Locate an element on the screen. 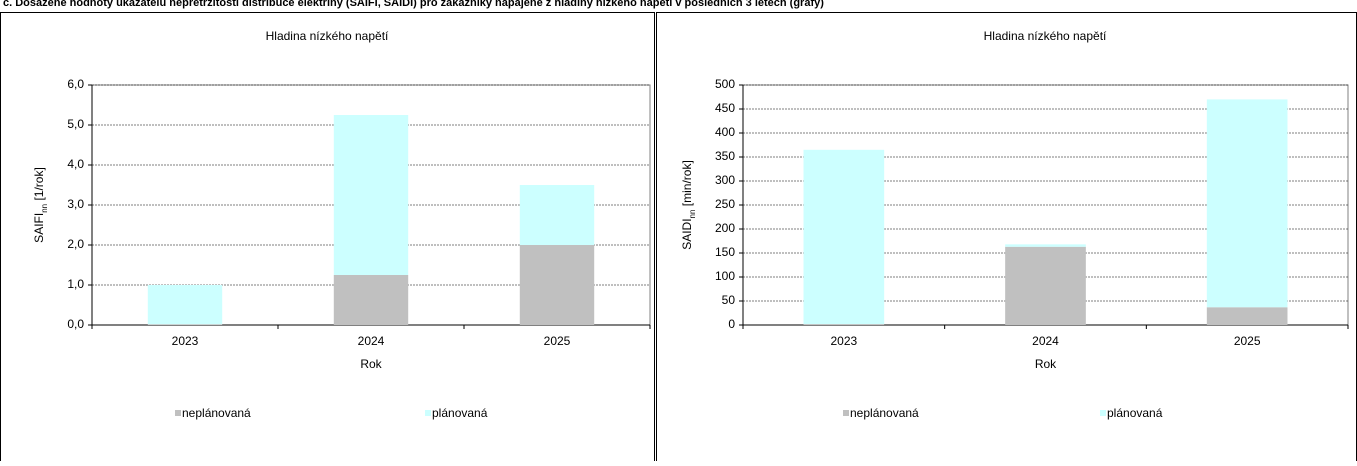 This screenshot has width=1357, height=466. y-tick-label: 150 is located at coordinates (725, 252).